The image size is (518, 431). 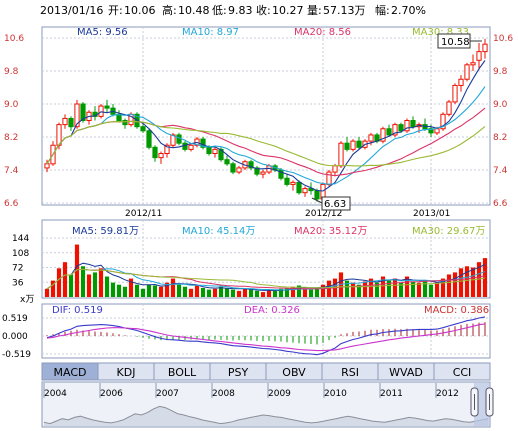 What do you see at coordinates (18, 283) in the screenshot?
I see `volume-y-tick: 36` at bounding box center [18, 283].